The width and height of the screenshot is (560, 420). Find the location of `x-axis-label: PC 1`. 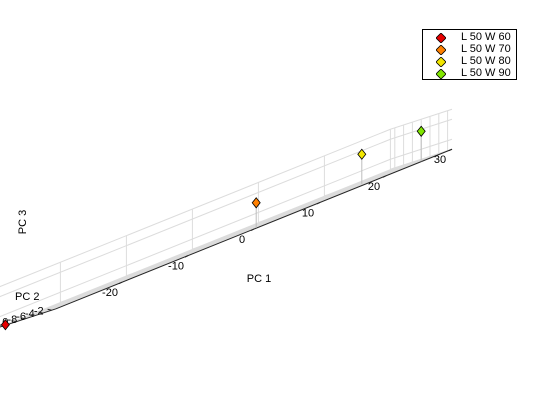

x-axis-label: PC 1 is located at coordinates (259, 279).